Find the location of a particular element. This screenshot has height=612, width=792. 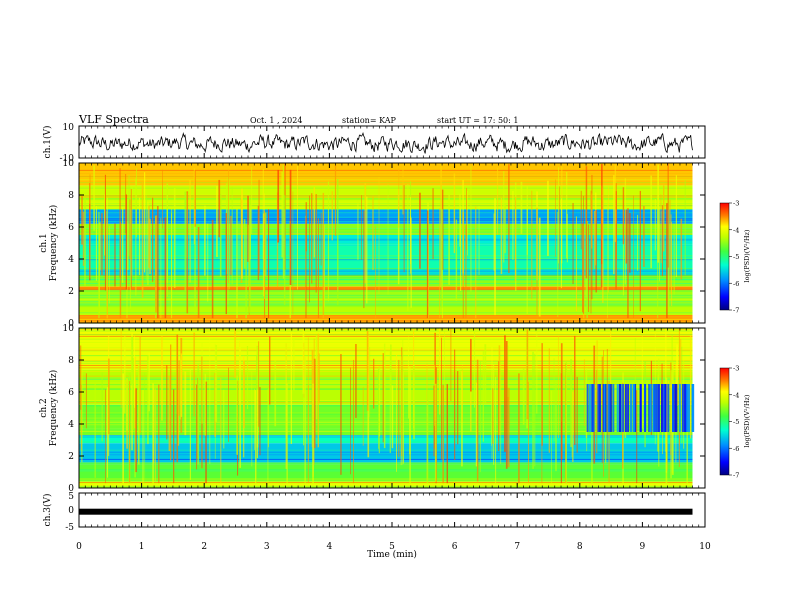

x-tick-label: 8 is located at coordinates (580, 547).